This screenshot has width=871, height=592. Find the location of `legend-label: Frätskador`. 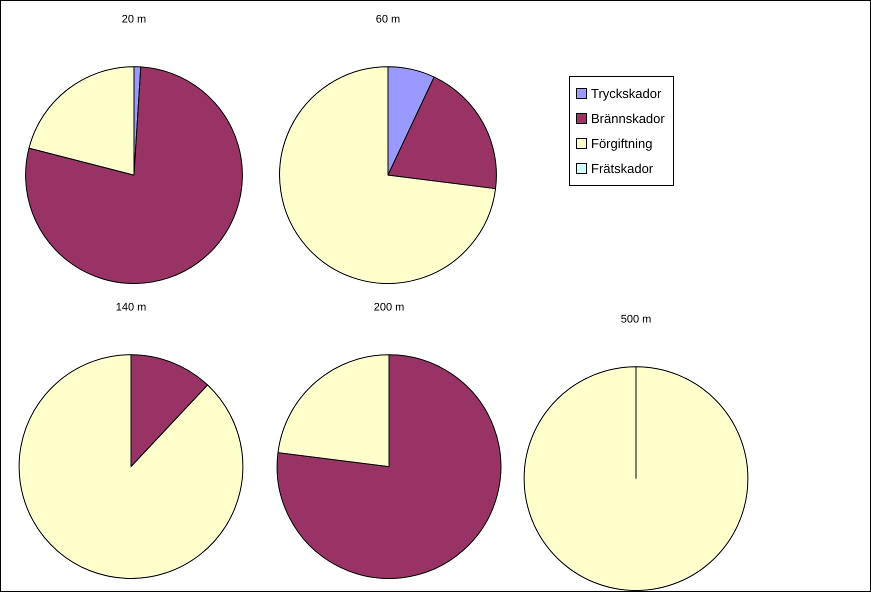

legend-label: Frätskador is located at coordinates (622, 168).